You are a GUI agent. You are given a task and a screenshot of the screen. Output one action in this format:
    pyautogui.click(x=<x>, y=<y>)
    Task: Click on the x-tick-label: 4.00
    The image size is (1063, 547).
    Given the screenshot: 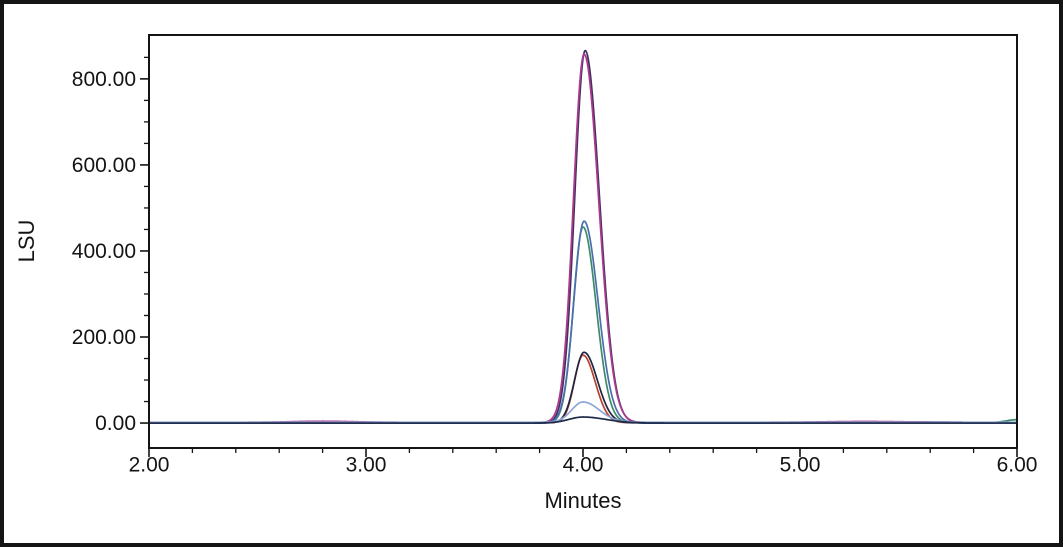 What is the action you would take?
    pyautogui.click(x=583, y=465)
    